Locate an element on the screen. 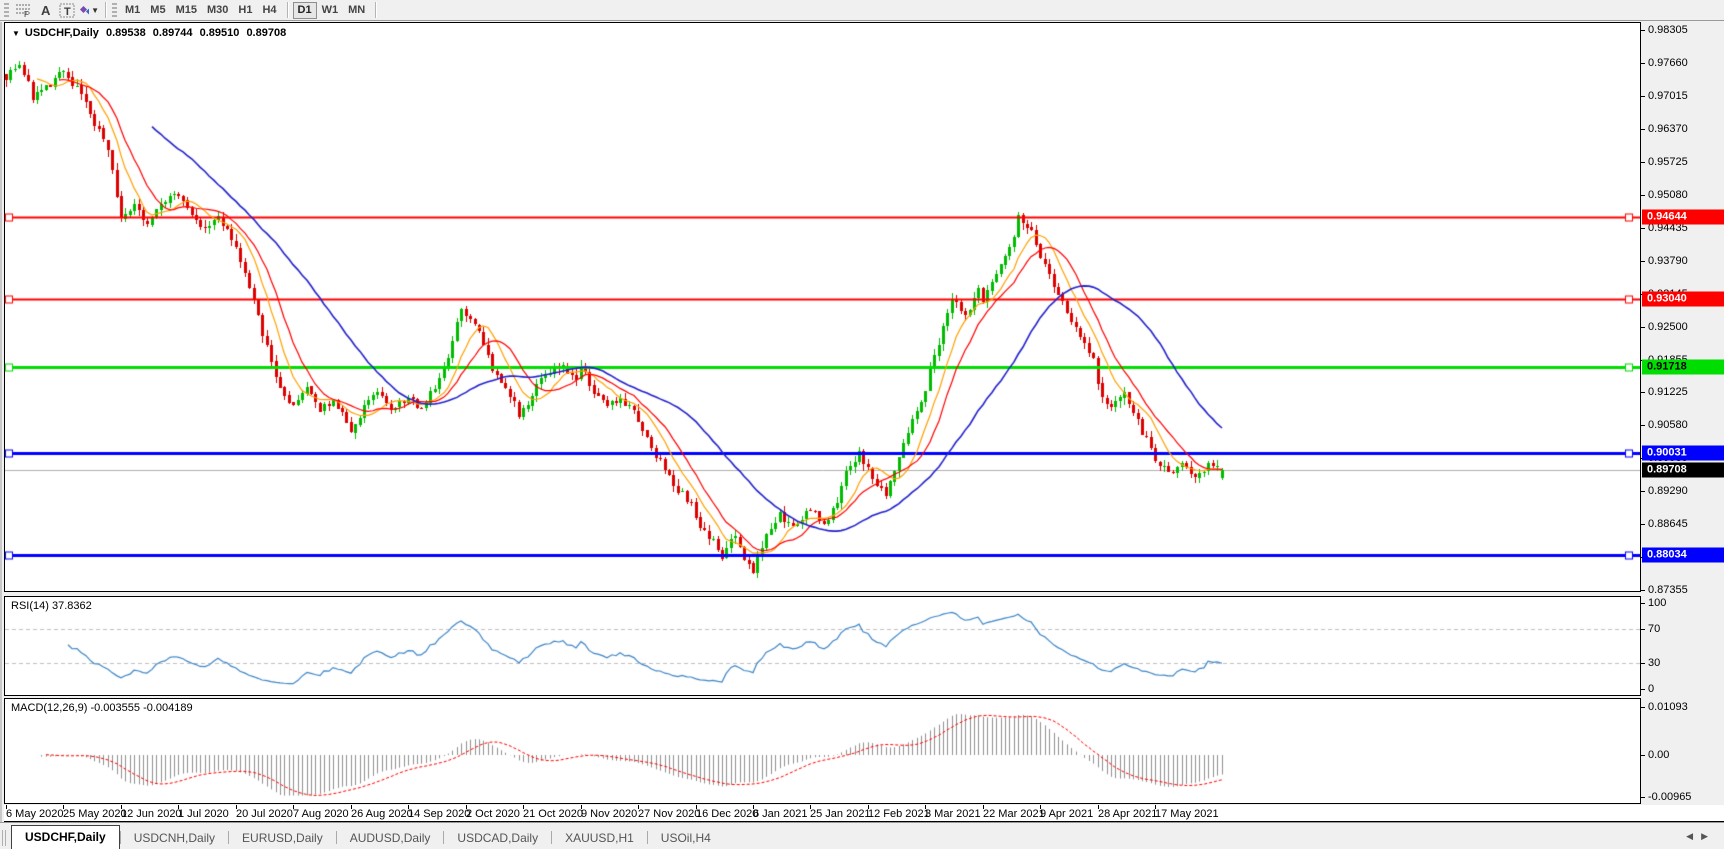  svg-text: A is located at coordinates (46, 10).